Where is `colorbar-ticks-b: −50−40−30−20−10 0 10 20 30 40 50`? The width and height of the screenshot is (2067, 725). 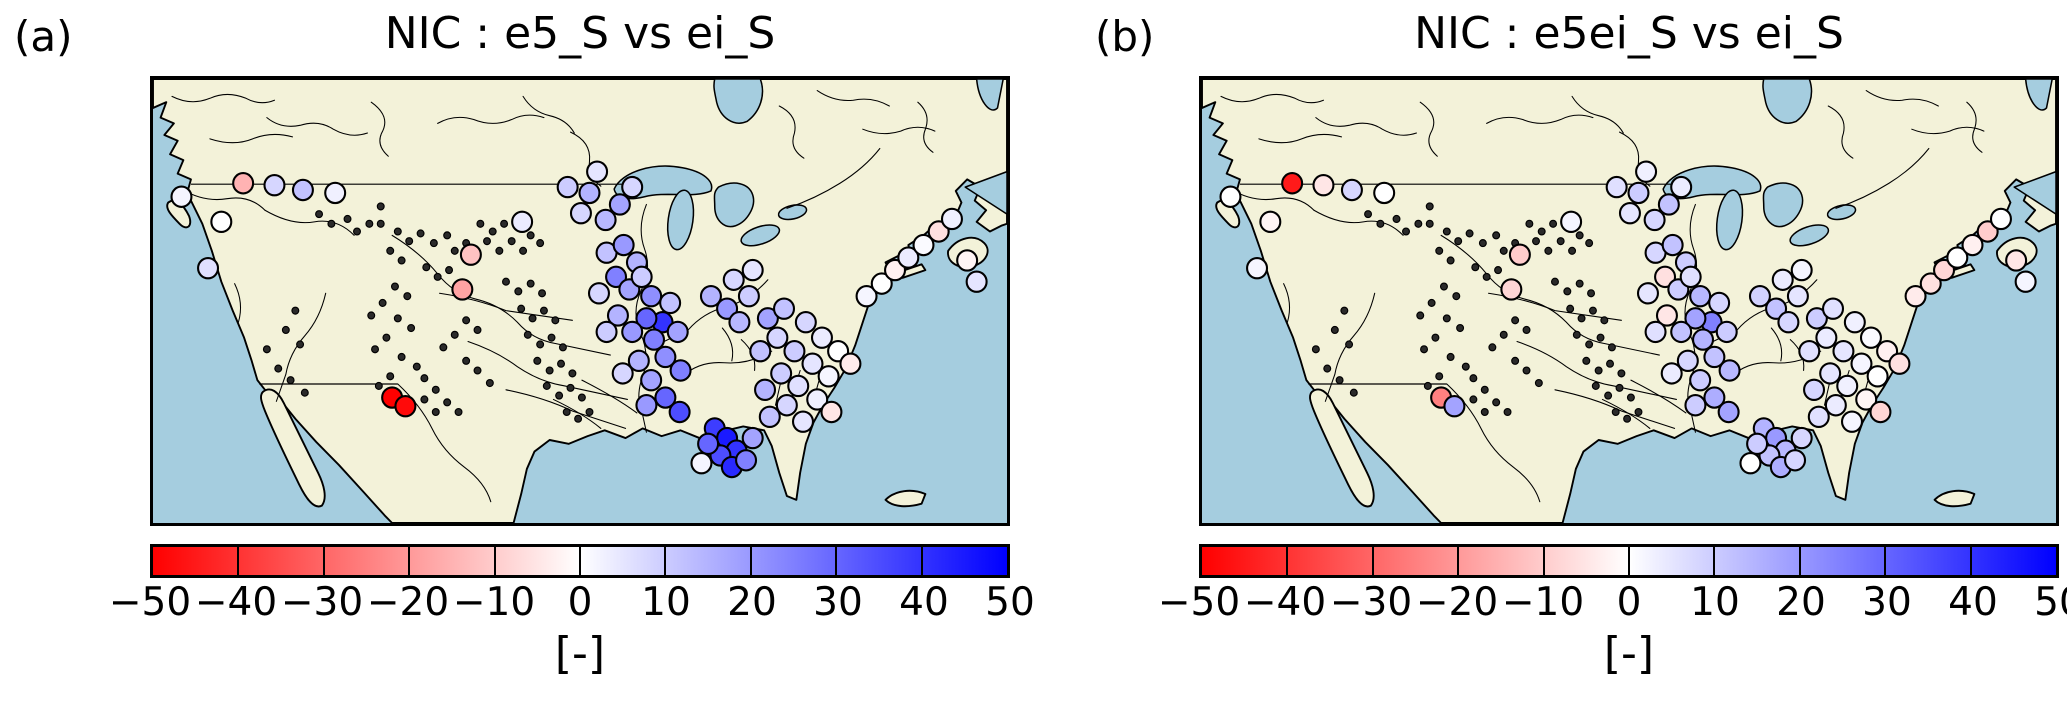 colorbar-ticks-b: −50−40−30−20−10 0 10 20 30 40 50 is located at coordinates (1612, 602).